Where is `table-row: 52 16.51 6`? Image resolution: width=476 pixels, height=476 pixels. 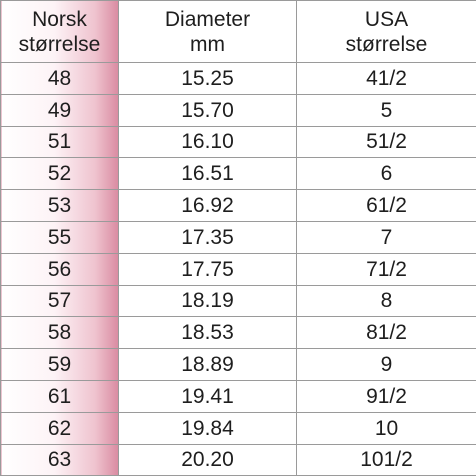
table-row: 52 16.51 6 is located at coordinates (238, 174).